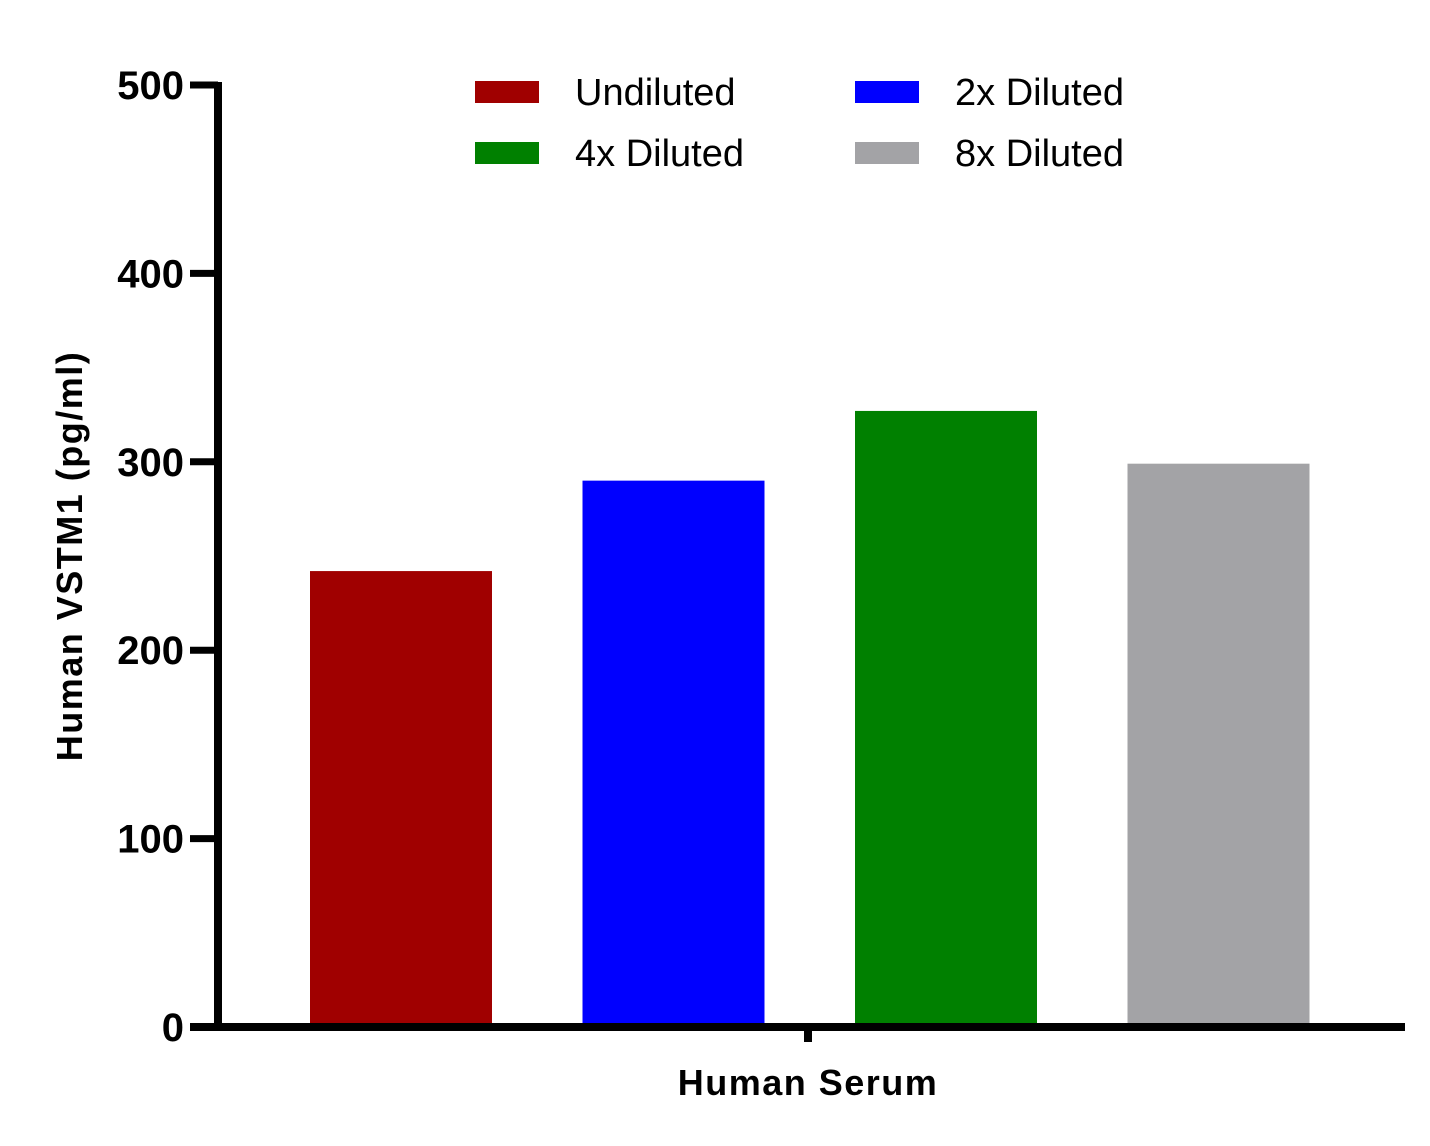  Describe the element at coordinates (69, 556) in the screenshot. I see `y-axis-title: Human VSTM1 (pg/ml)` at that location.